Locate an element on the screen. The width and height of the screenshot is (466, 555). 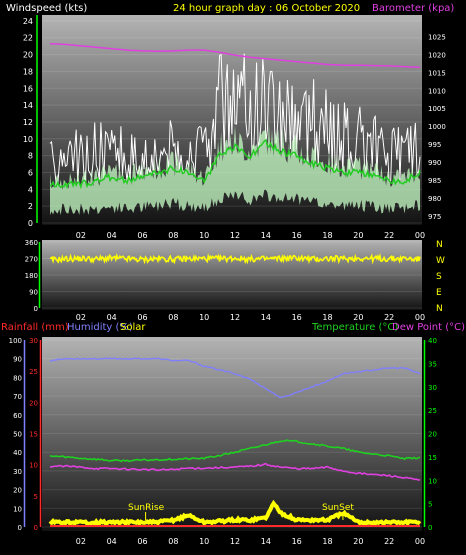
barometer-tick-980: 980 is located at coordinates (434, 199).